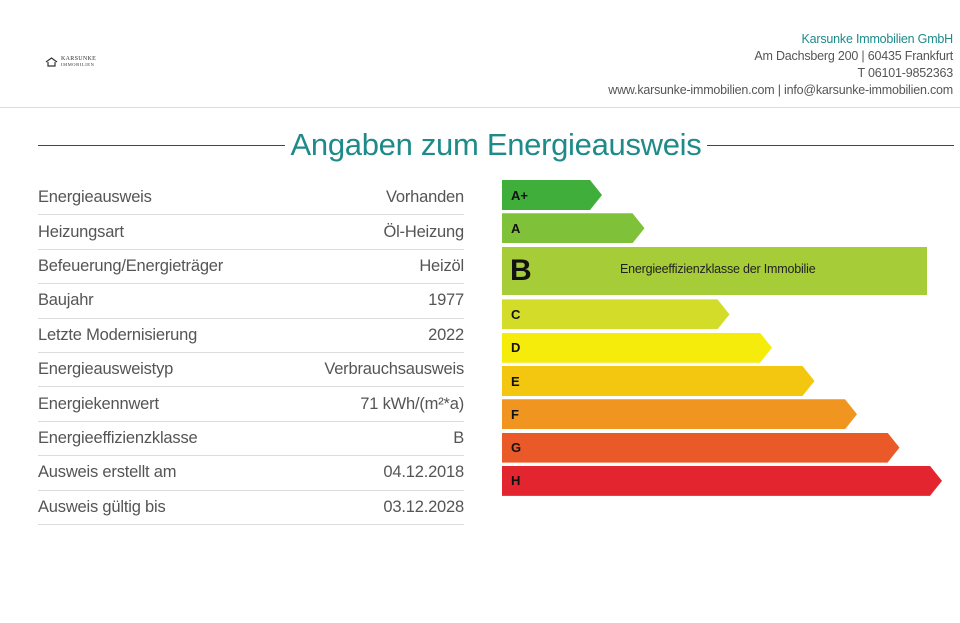 This screenshot has width=960, height=623. Describe the element at coordinates (251, 267) in the screenshot. I see `table-row: Befeuerung/Energieträger Heizöl` at that location.